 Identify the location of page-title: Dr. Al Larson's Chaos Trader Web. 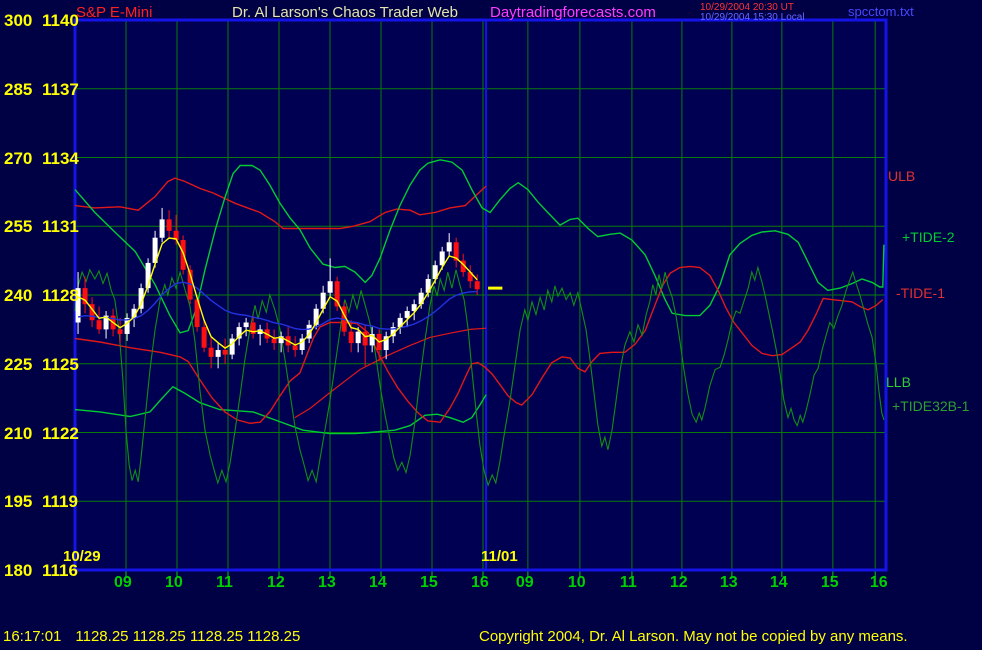
(345, 12).